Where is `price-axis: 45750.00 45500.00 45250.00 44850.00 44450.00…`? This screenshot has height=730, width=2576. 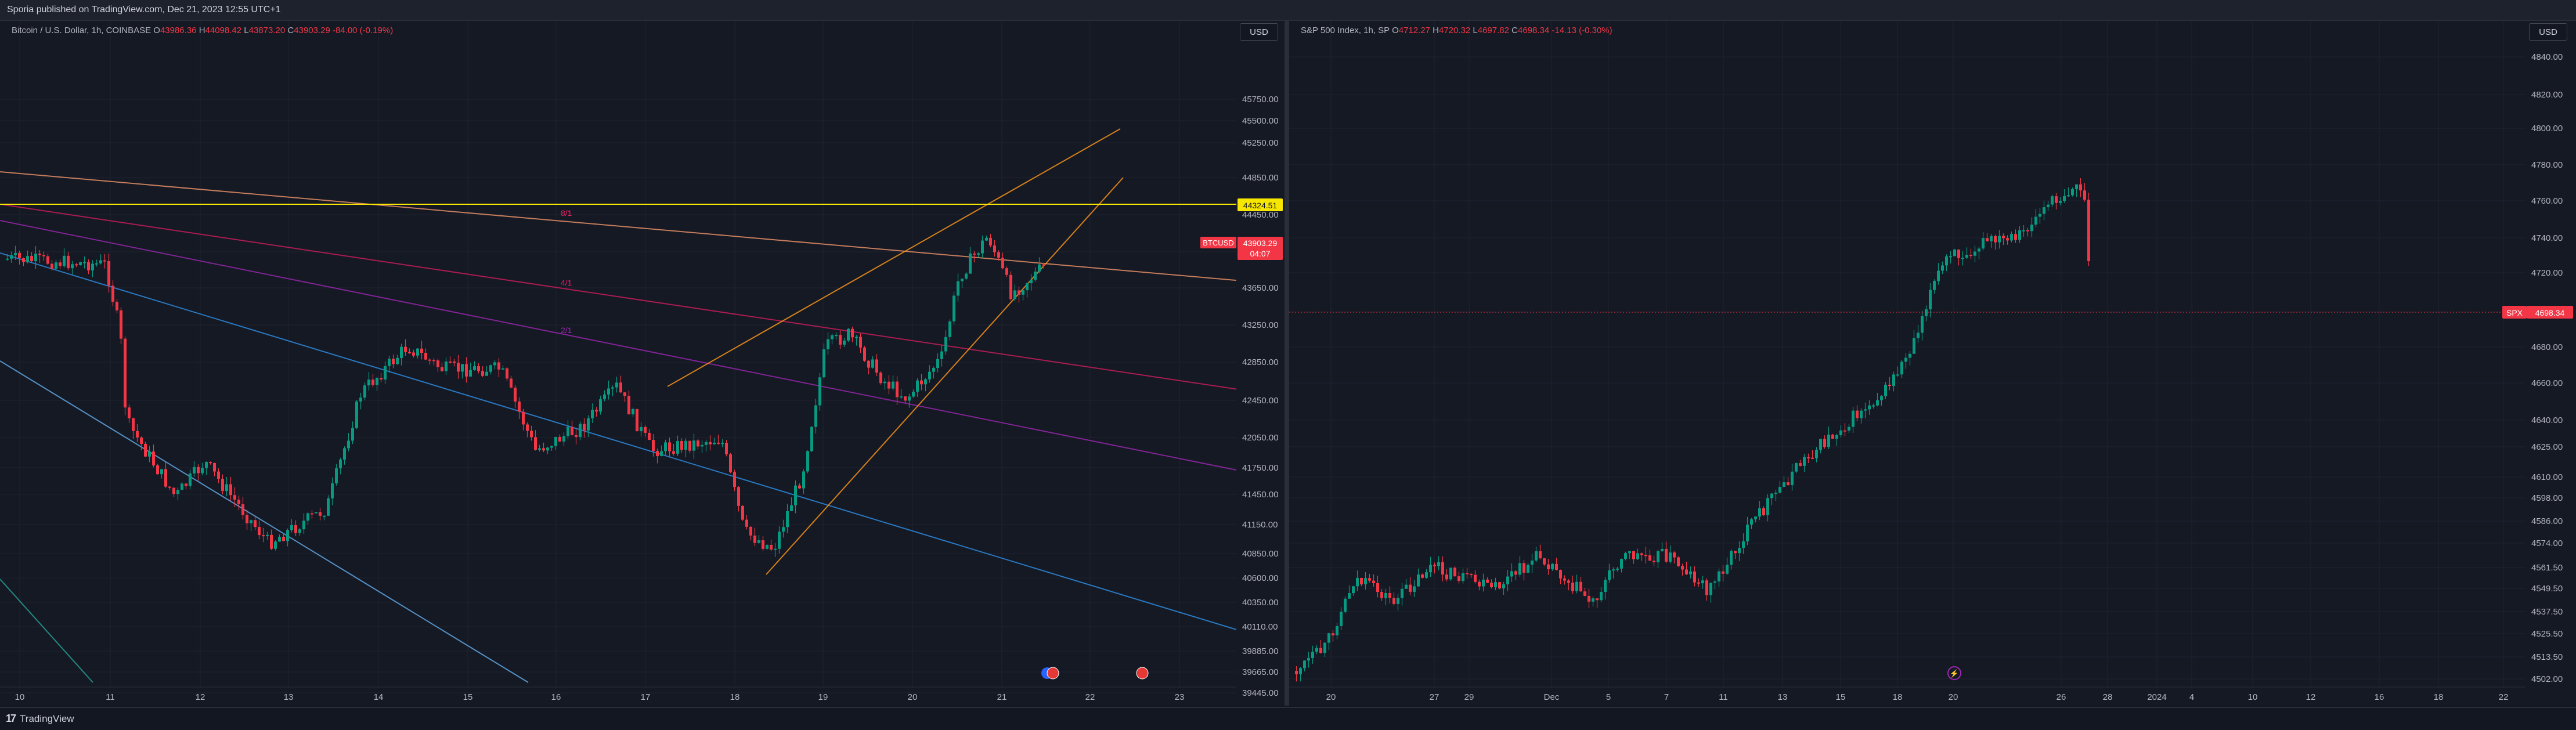
price-axis: 45750.00 45500.00 45250.00 44850.00 44450.00… is located at coordinates (1242, 363).